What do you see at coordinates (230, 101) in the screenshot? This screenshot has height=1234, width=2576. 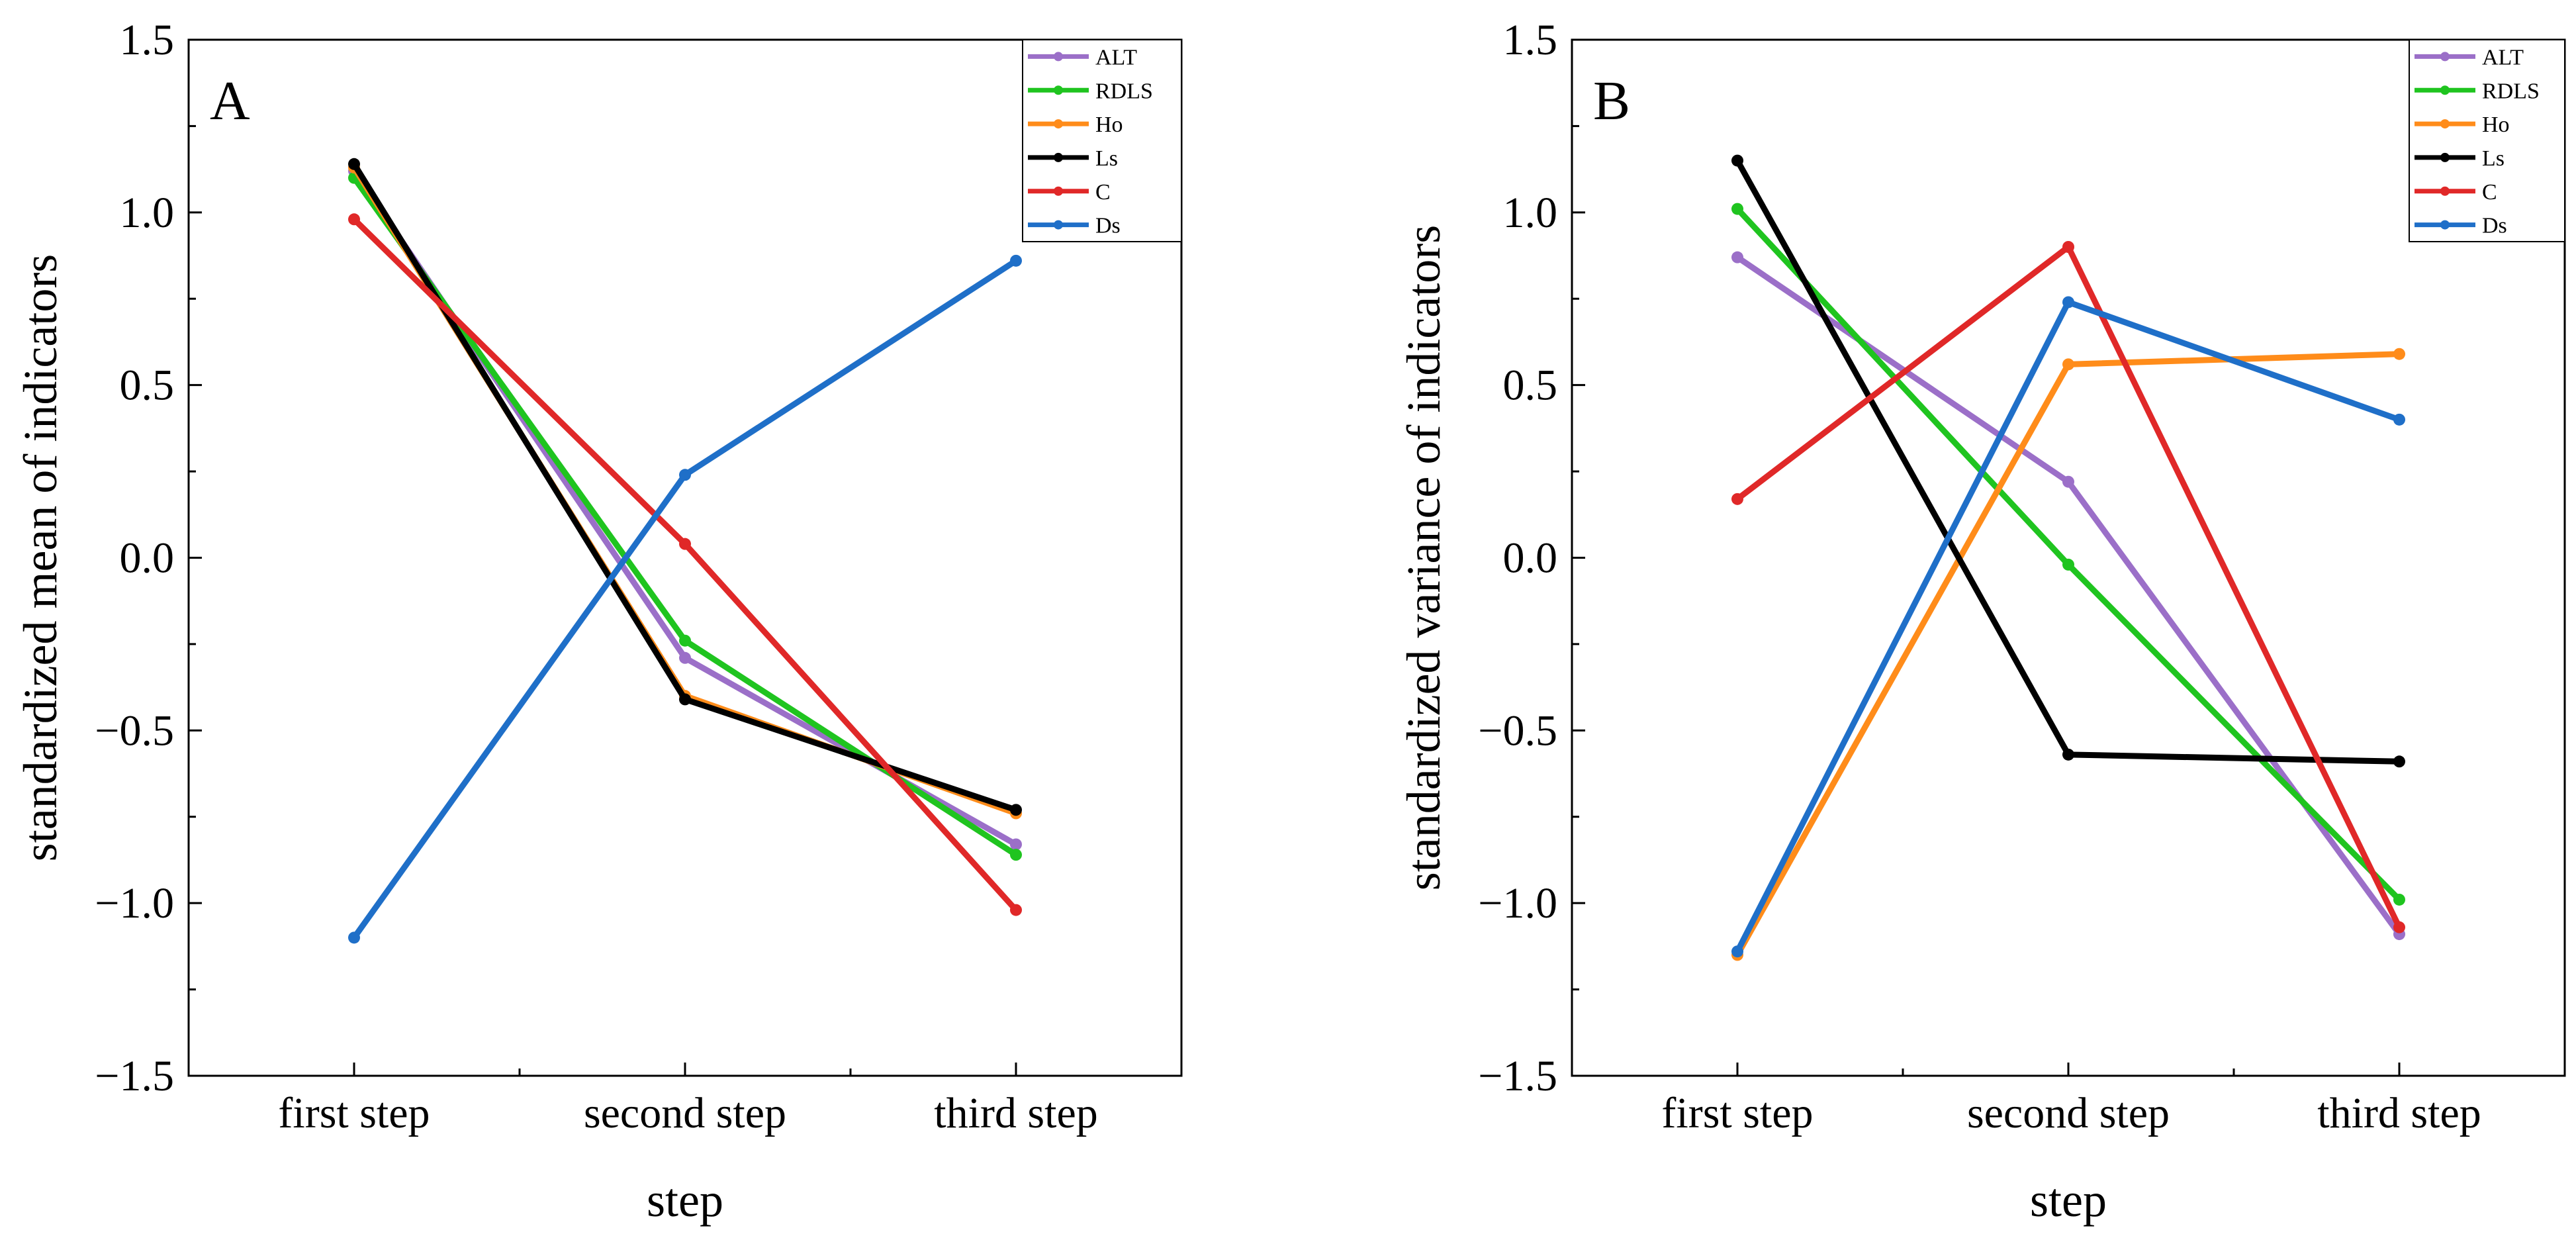 I see `panel-label: A` at bounding box center [230, 101].